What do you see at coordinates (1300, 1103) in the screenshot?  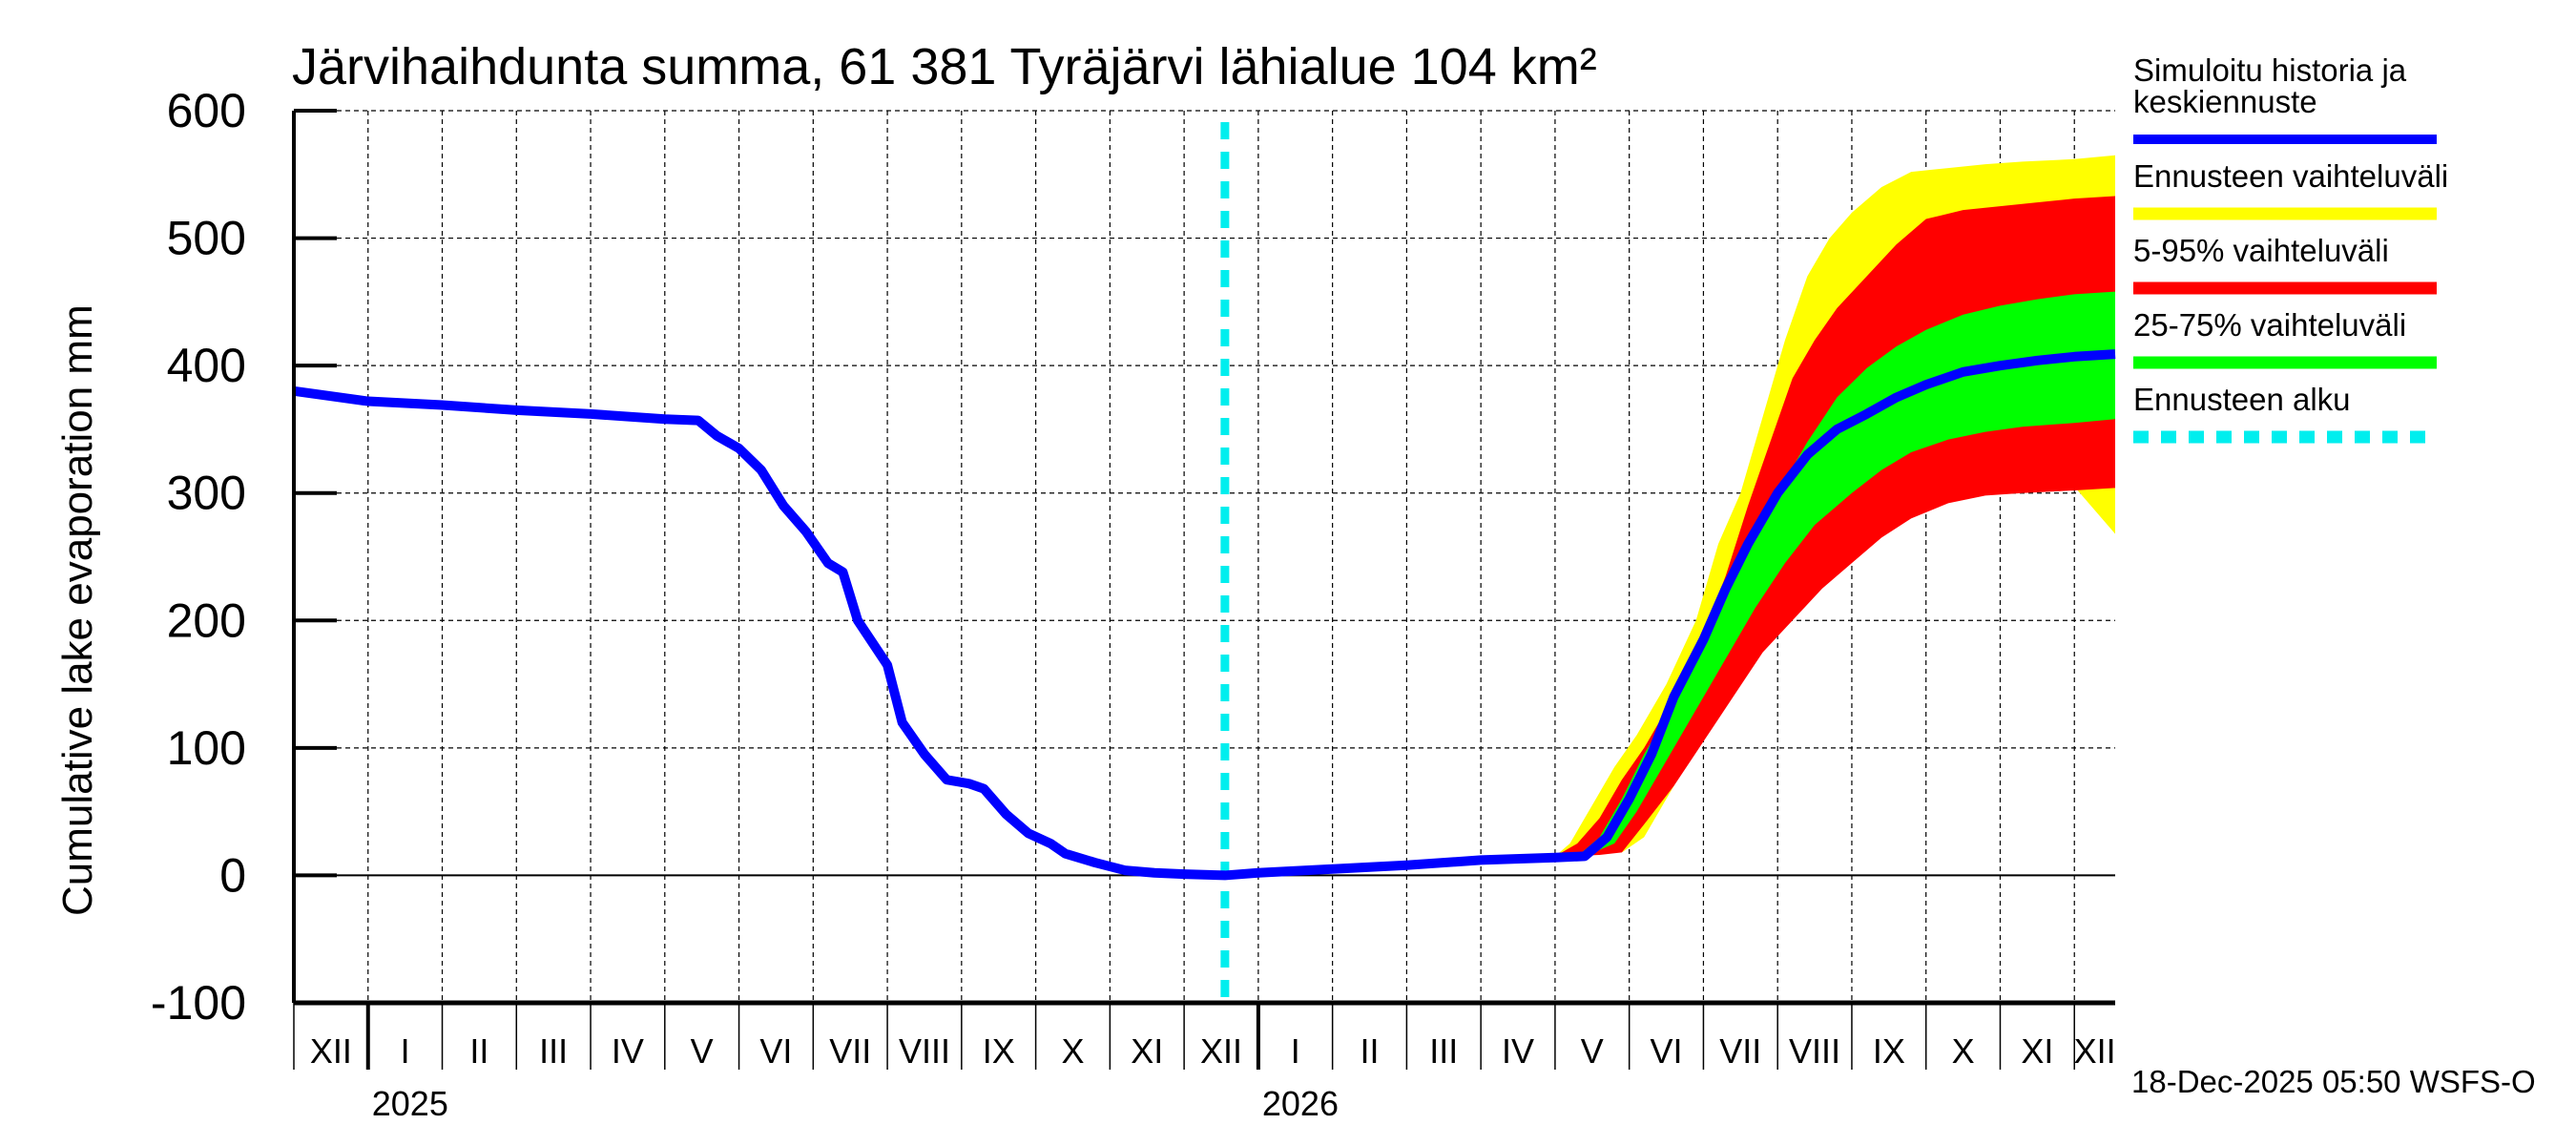 I see `year-label: 2026` at bounding box center [1300, 1103].